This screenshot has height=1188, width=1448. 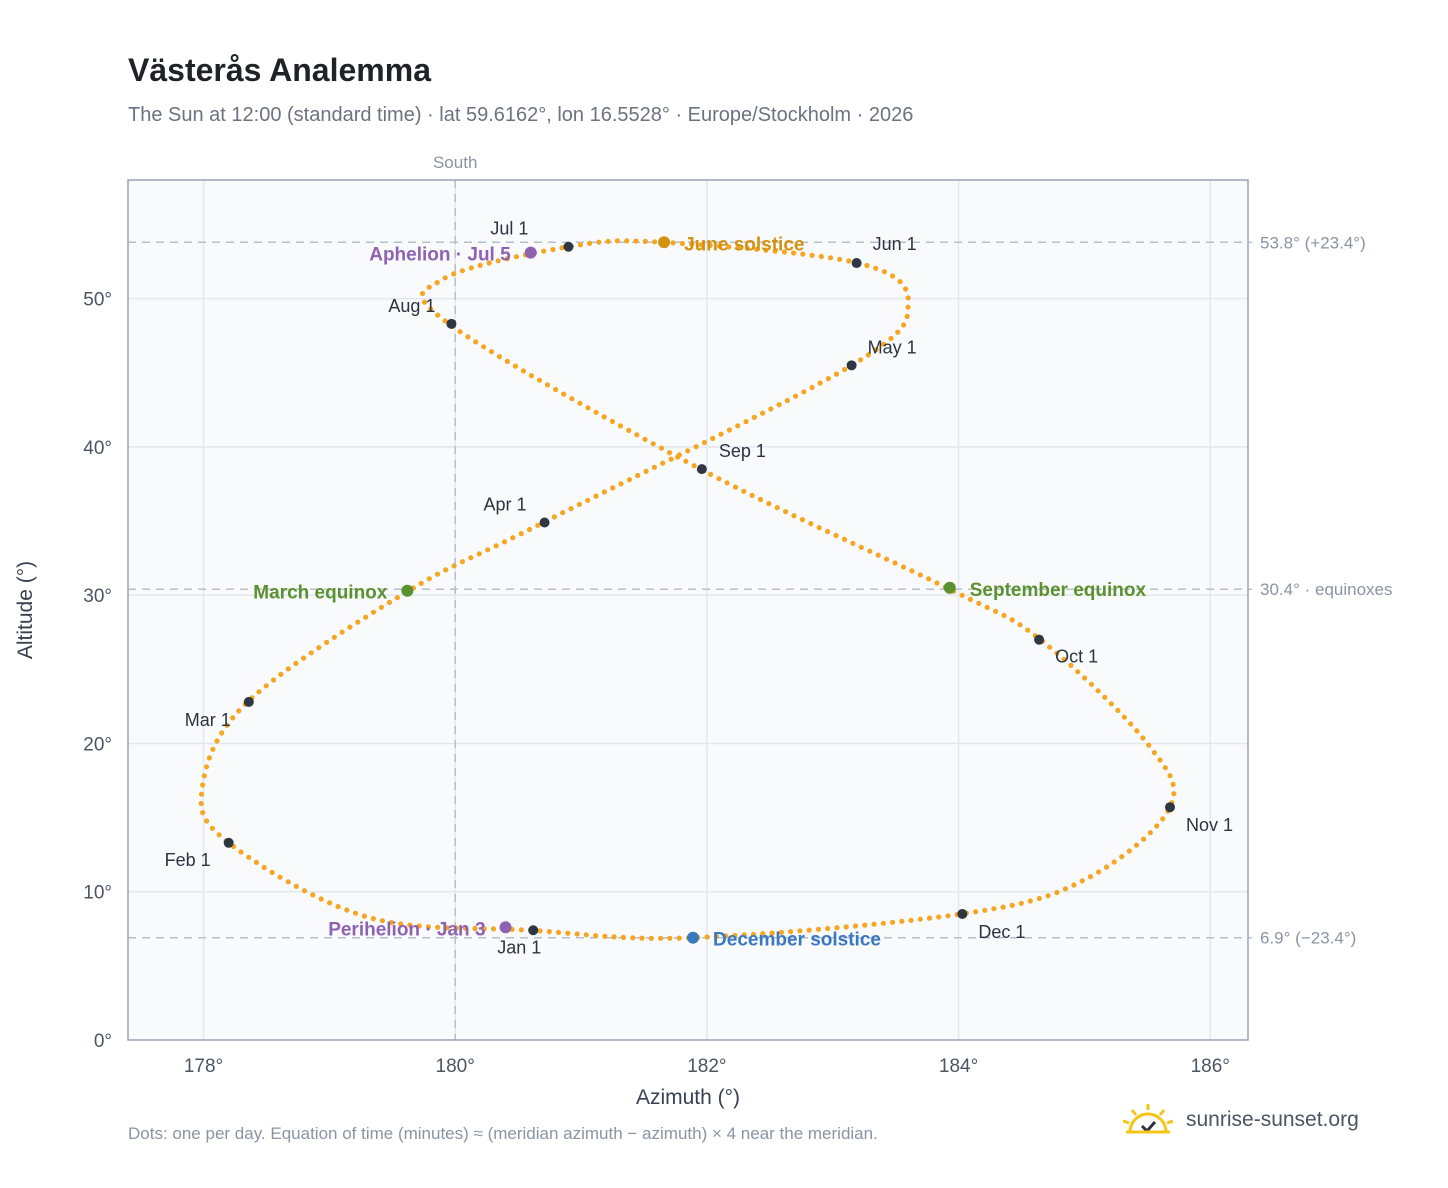 What do you see at coordinates (320, 593) in the screenshot?
I see `event-marker-label: March equinox` at bounding box center [320, 593].